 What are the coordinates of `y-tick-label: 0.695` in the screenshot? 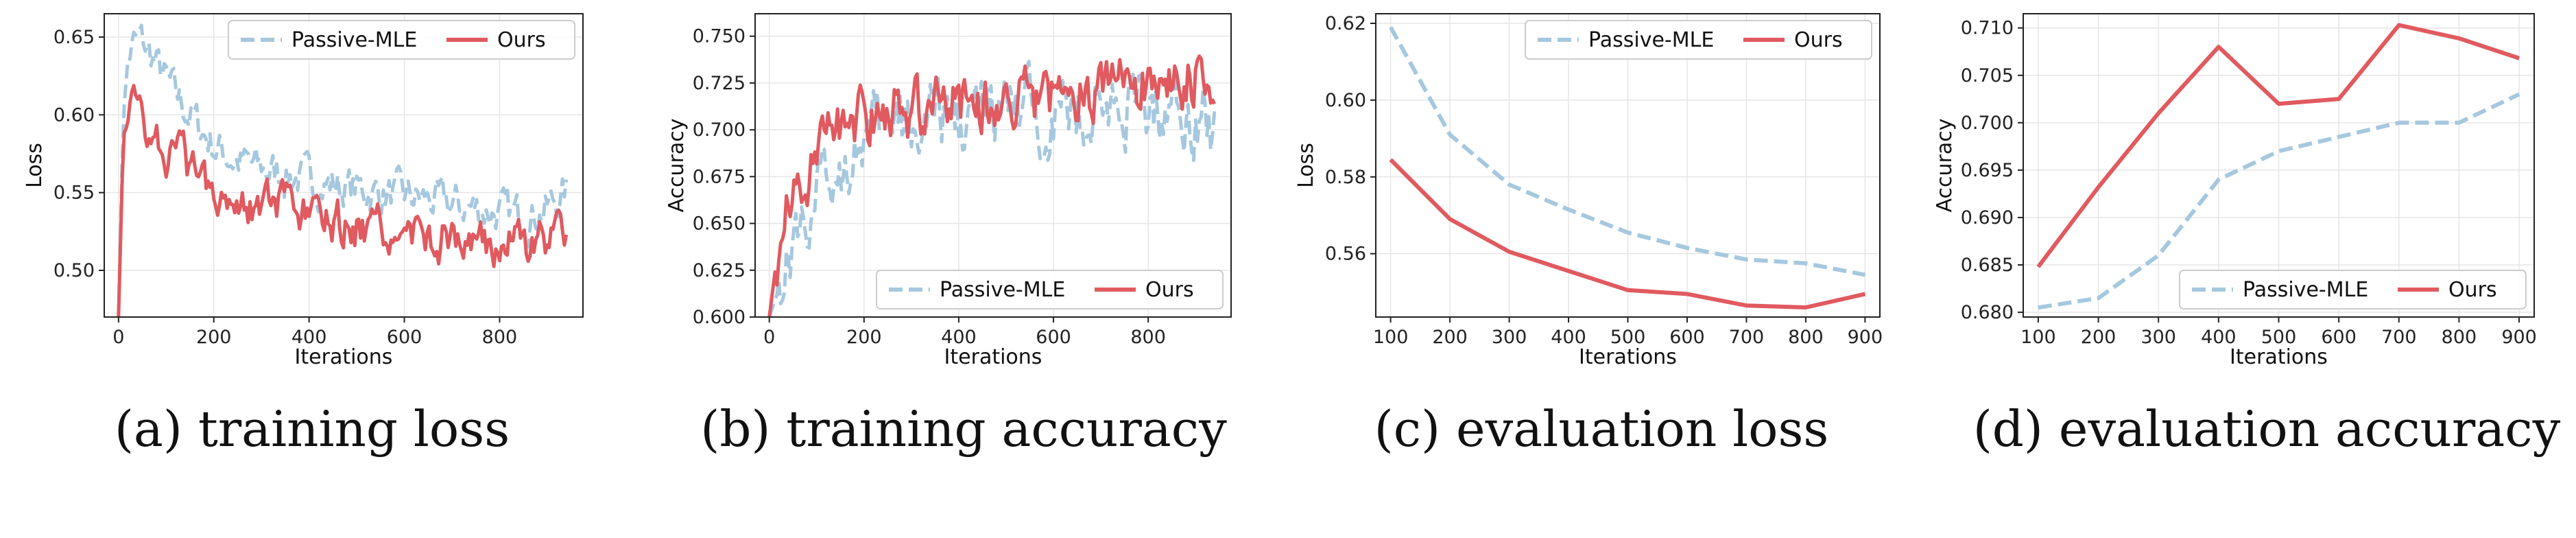 It's located at (1987, 170).